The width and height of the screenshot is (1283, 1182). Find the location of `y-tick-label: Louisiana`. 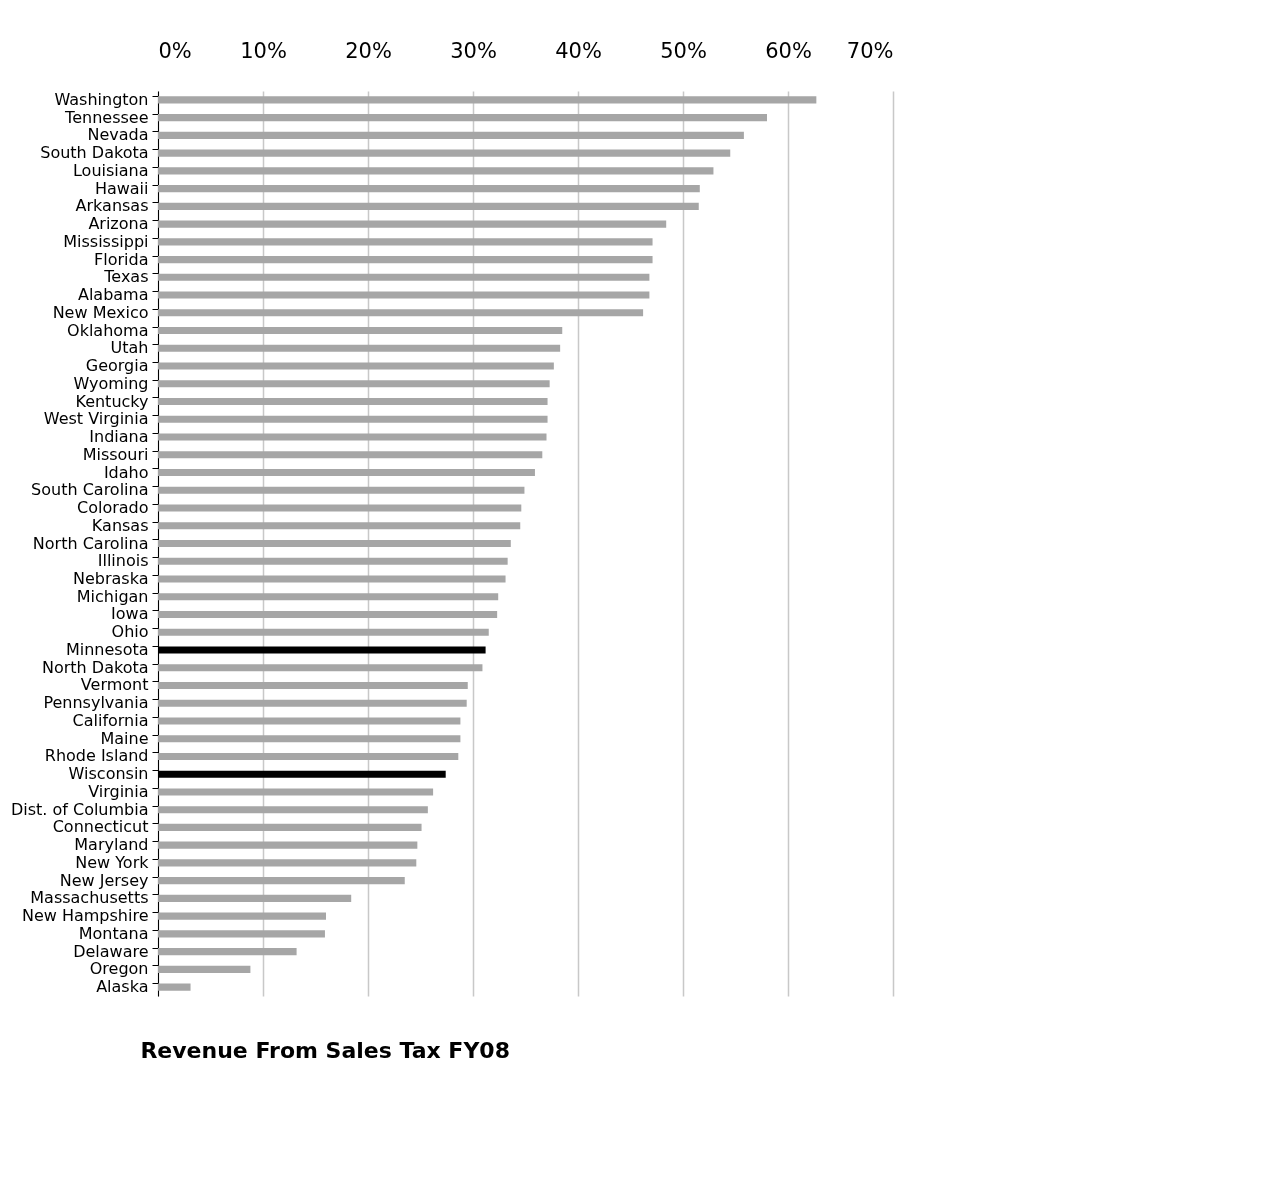

y-tick-label: Louisiana is located at coordinates (110, 170).